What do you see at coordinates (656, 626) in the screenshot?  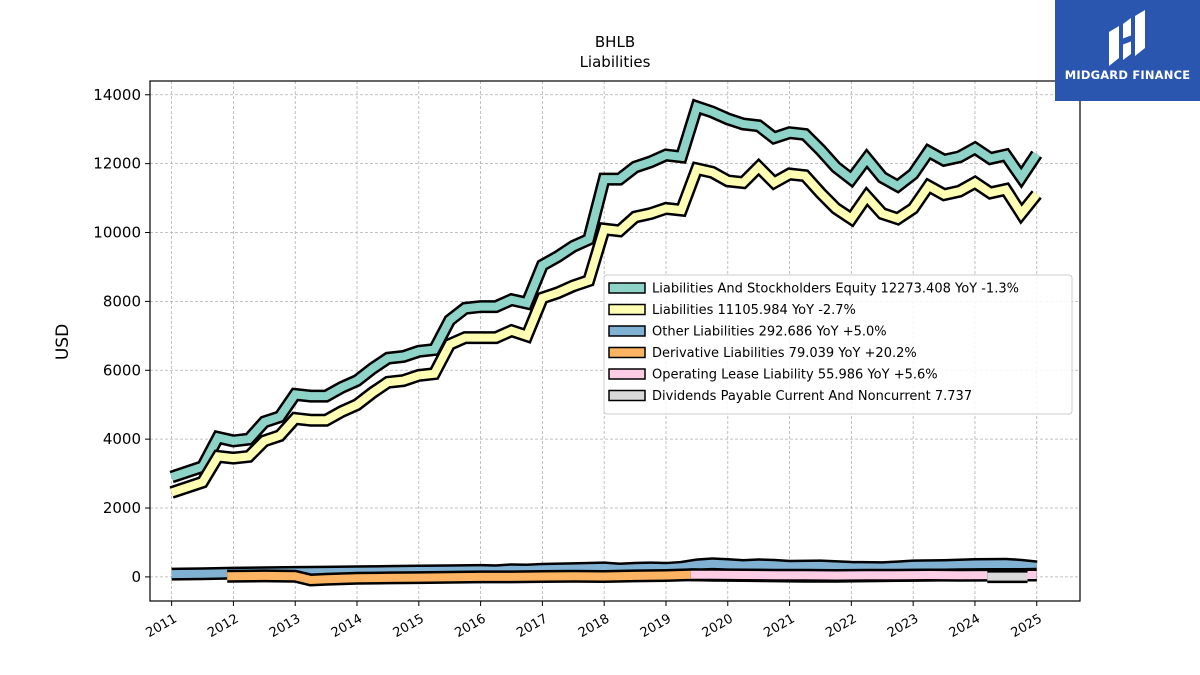 I see `x-tick-label: 2019` at bounding box center [656, 626].